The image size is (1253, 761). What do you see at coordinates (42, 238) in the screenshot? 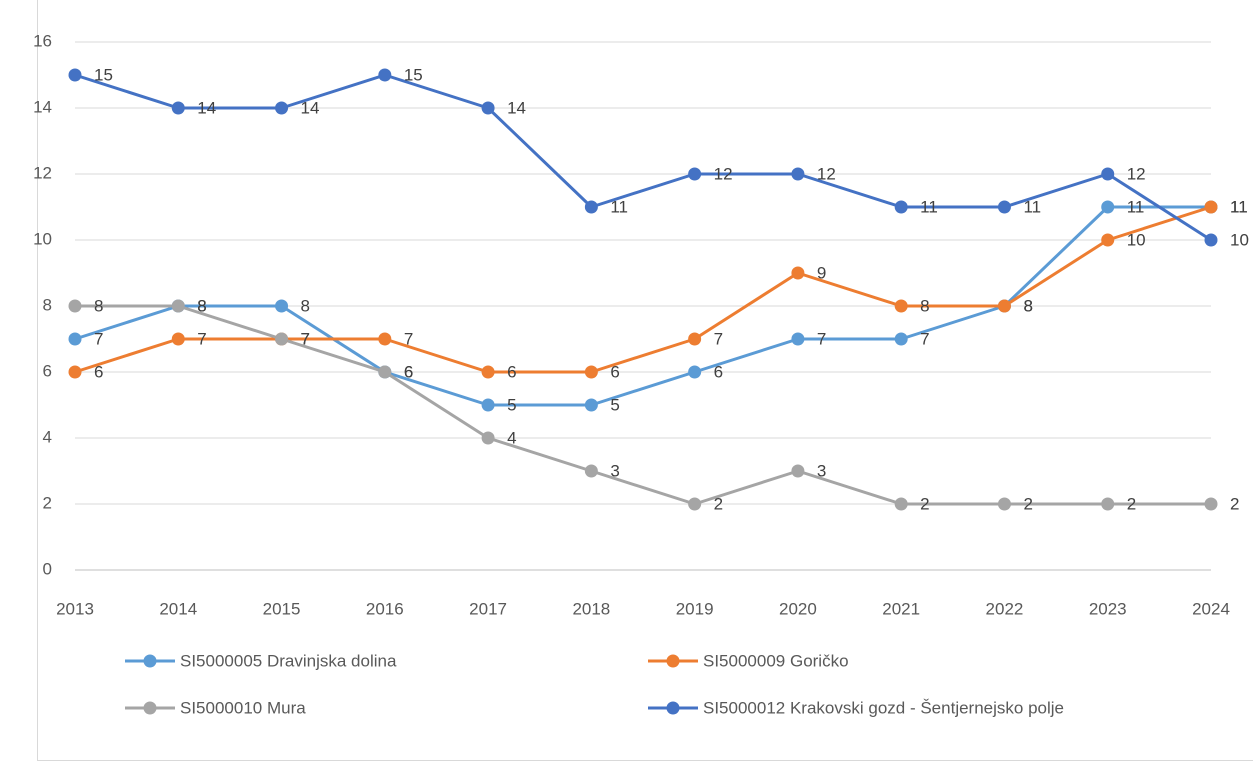
I see `y-tick-label: 10` at bounding box center [42, 238].